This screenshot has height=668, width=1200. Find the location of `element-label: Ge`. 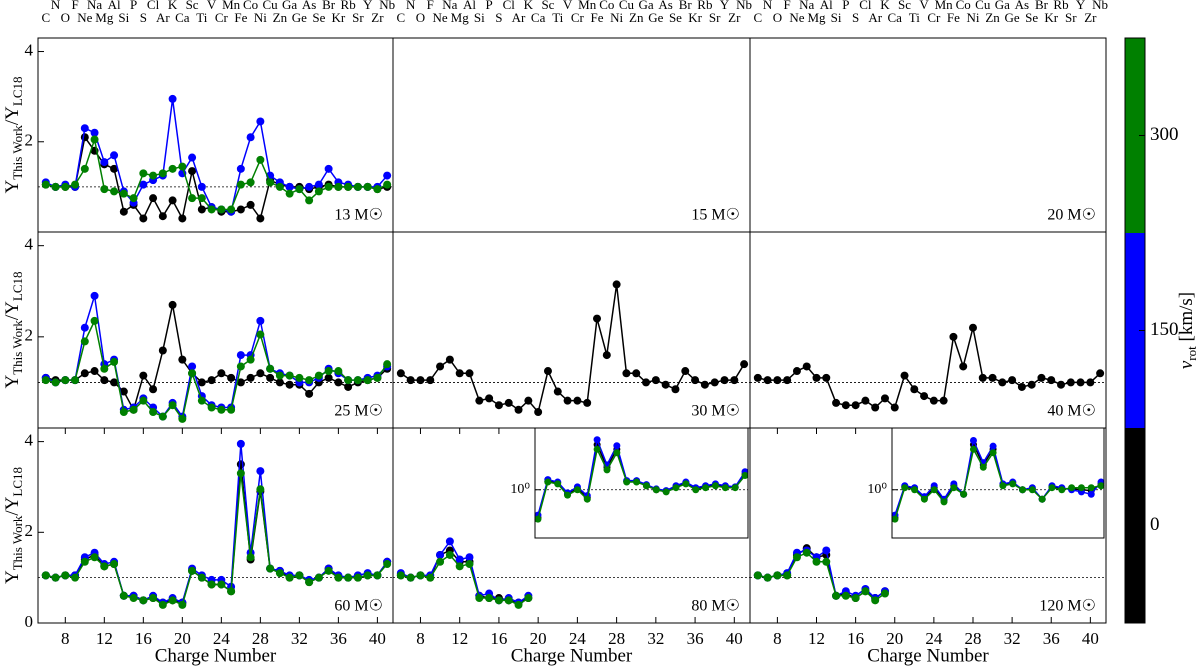

element-label: Ge is located at coordinates (299, 17).